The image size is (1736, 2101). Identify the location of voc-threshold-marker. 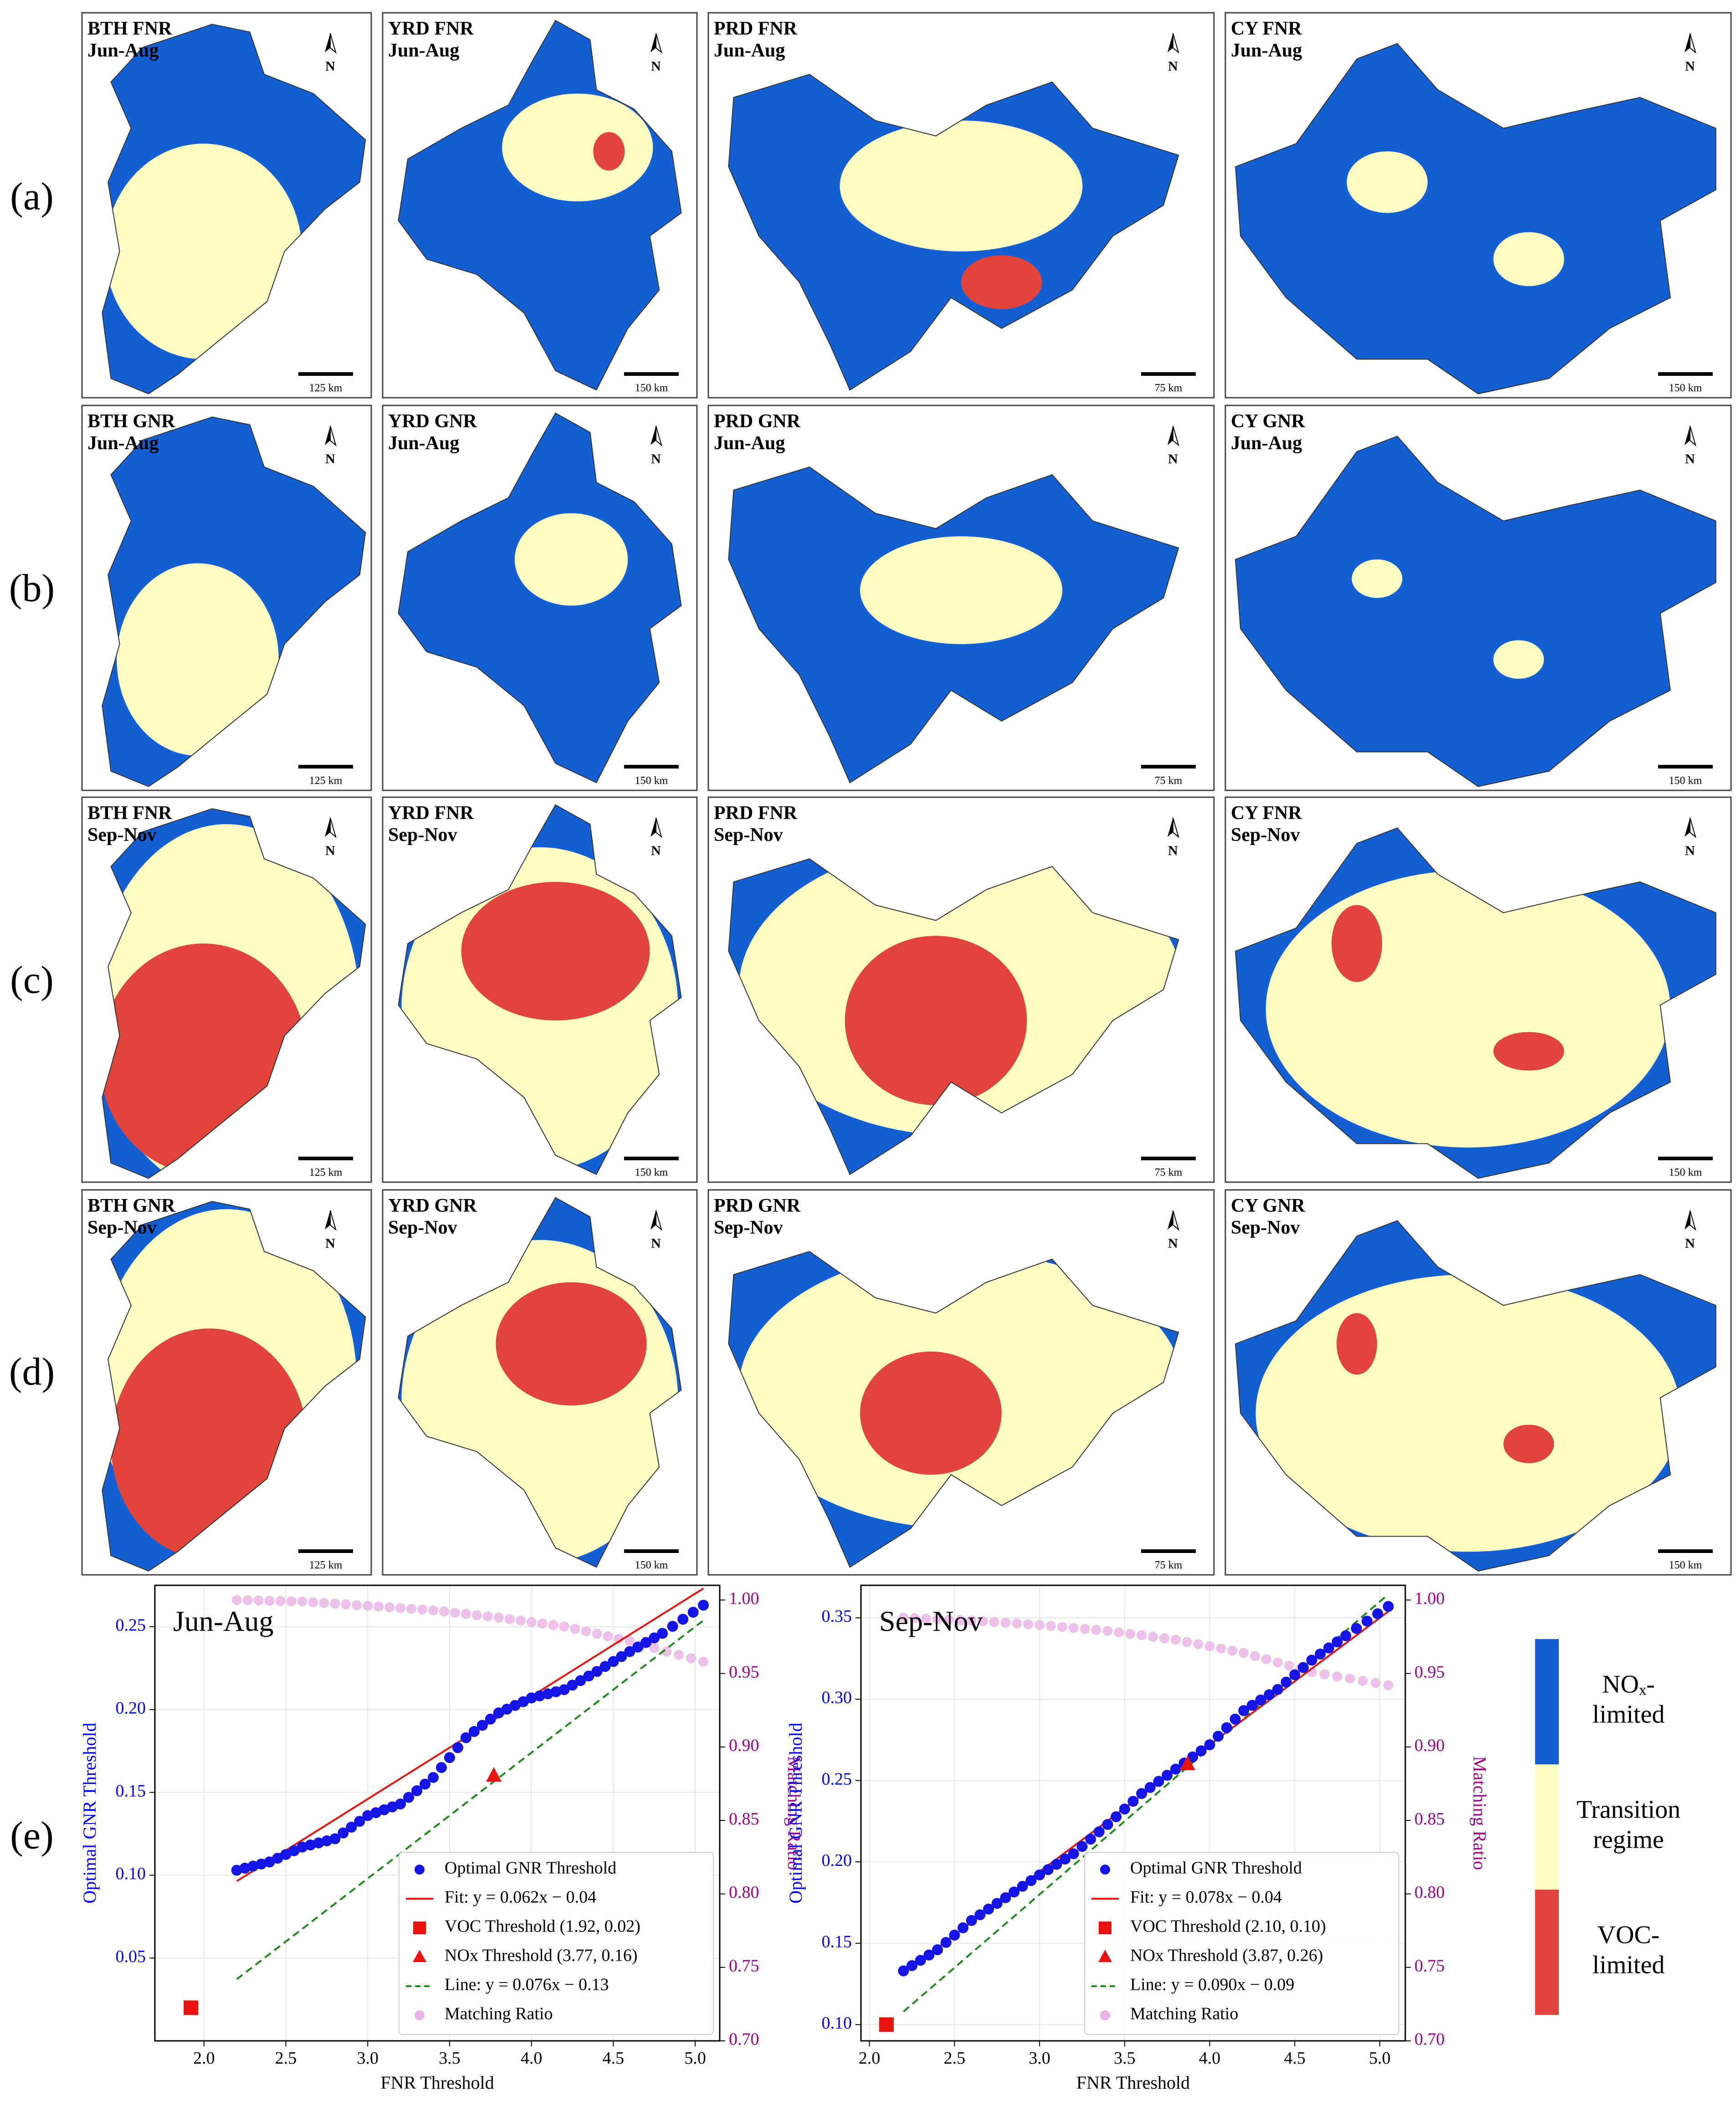
(886, 2024).